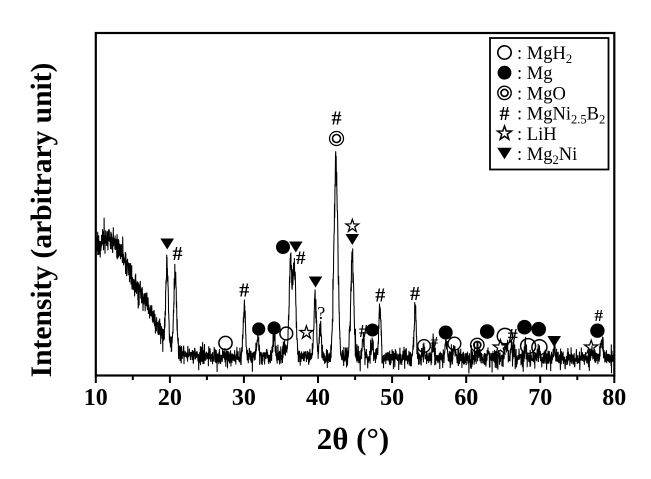 The height and width of the screenshot is (479, 651). What do you see at coordinates (561, 116) in the screenshot?
I see `svg-text:: MgNi2.5B2: : MgNi2.5B2` at bounding box center [561, 116].